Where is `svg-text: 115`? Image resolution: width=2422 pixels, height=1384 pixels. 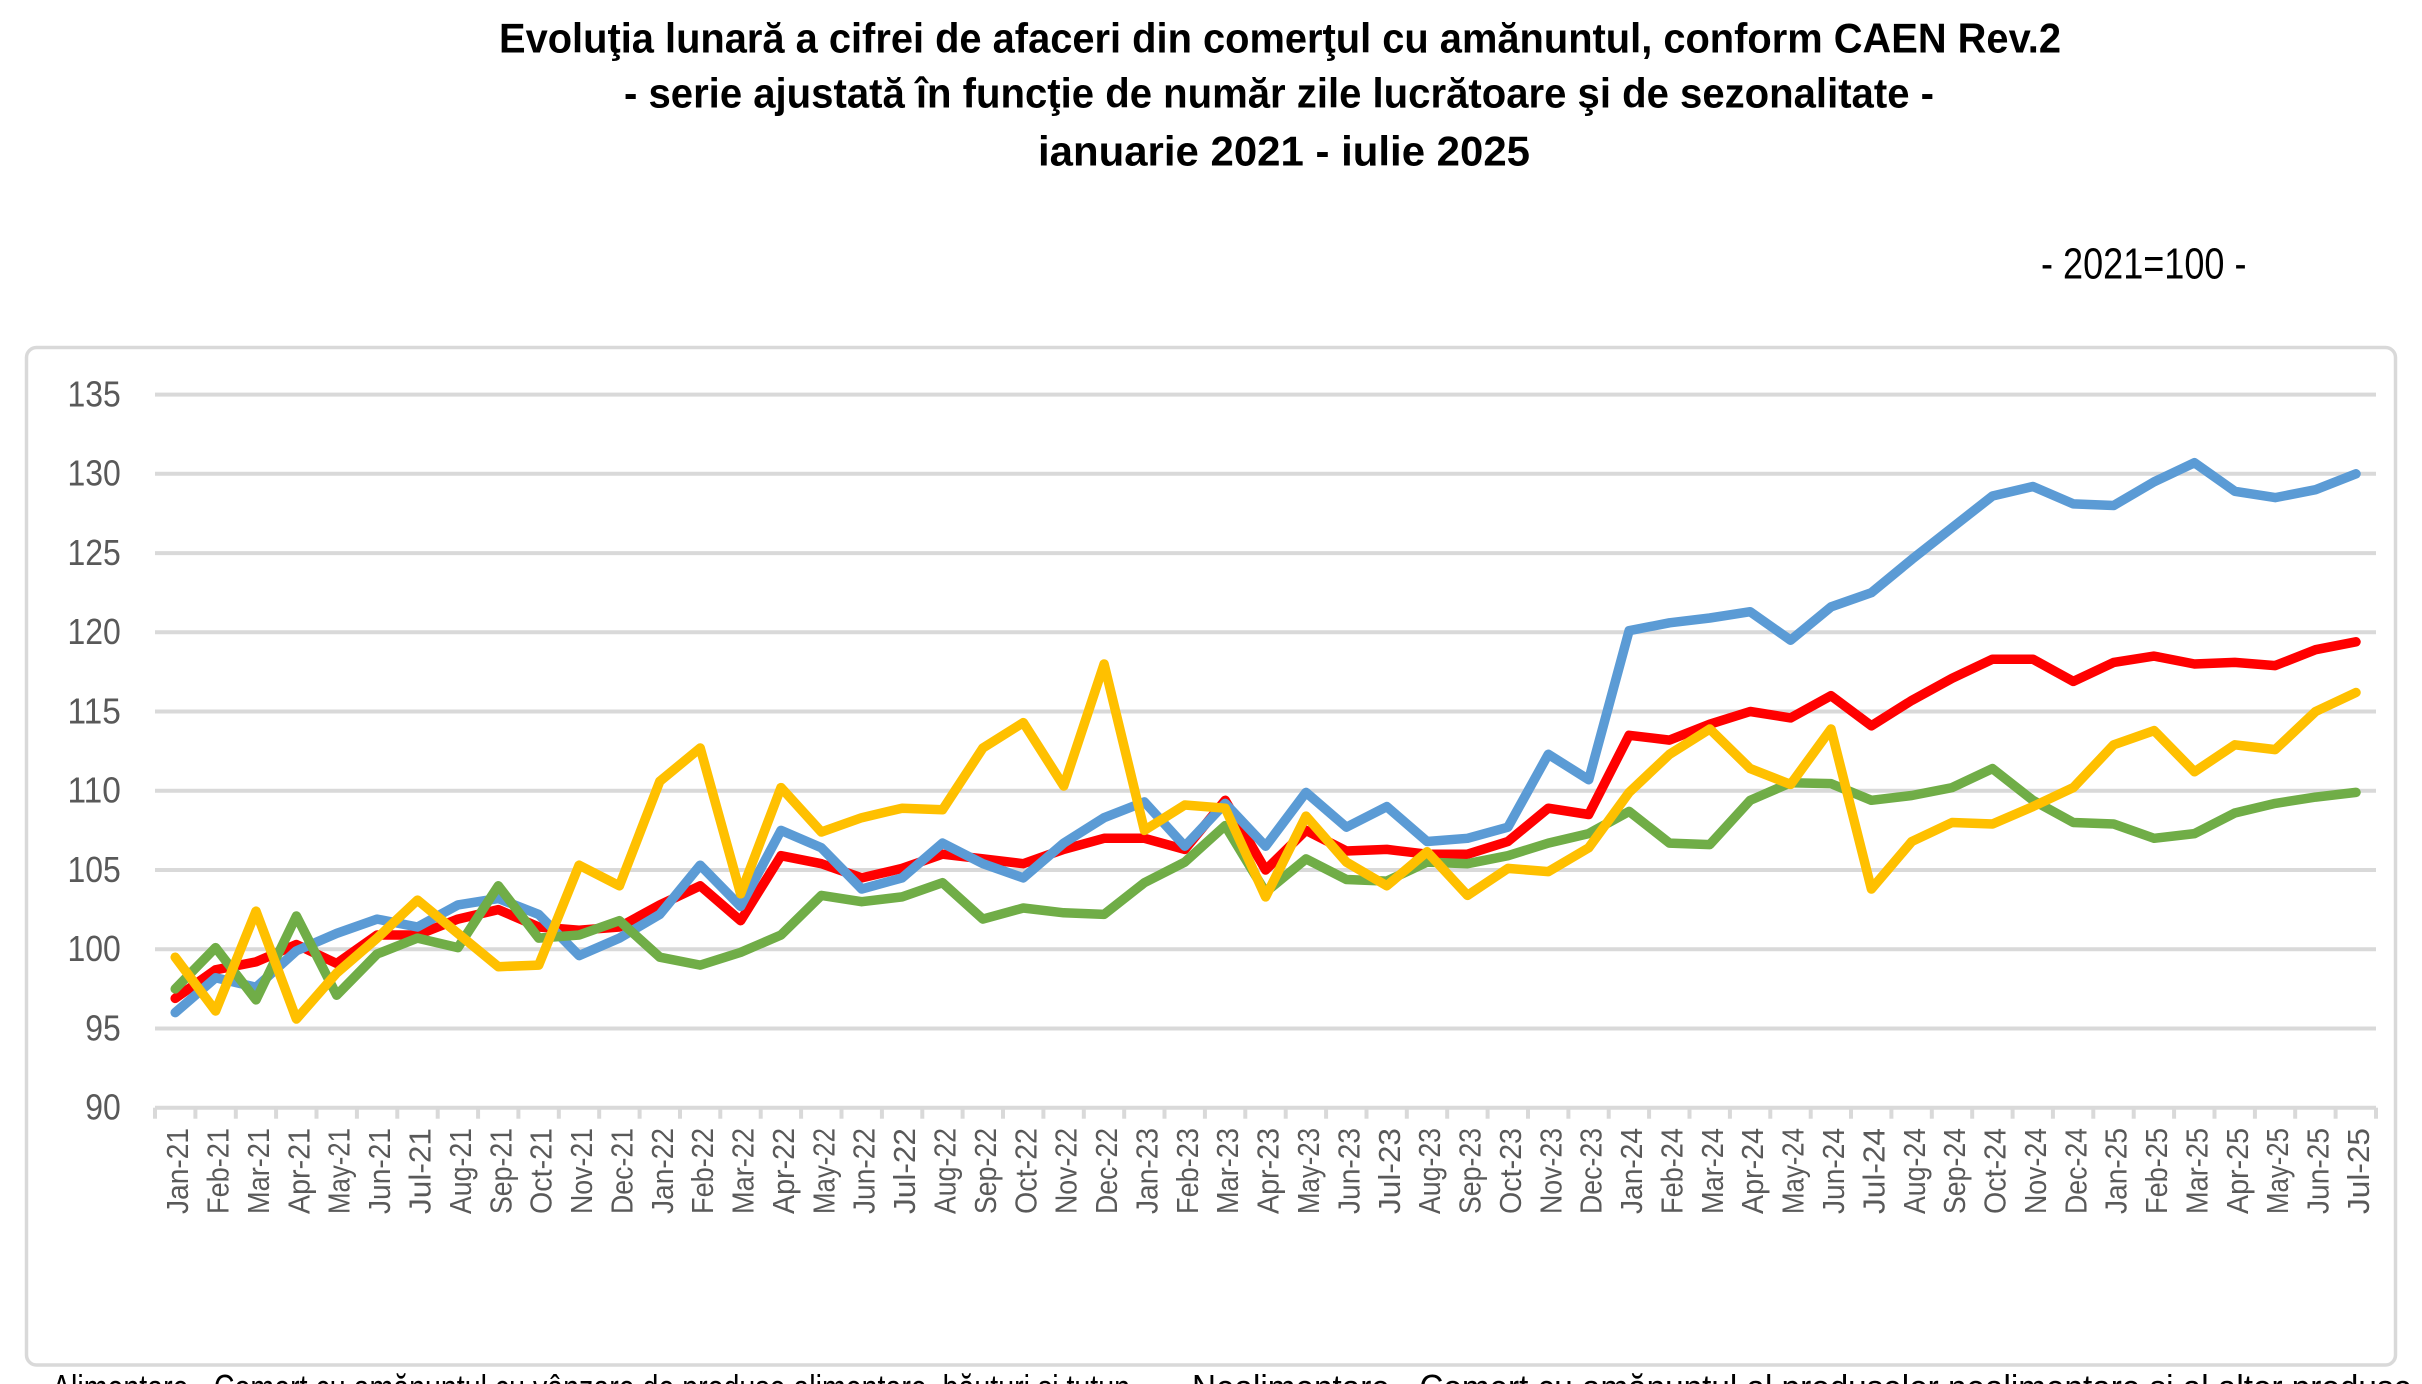 svg-text: 115 is located at coordinates (94, 710).